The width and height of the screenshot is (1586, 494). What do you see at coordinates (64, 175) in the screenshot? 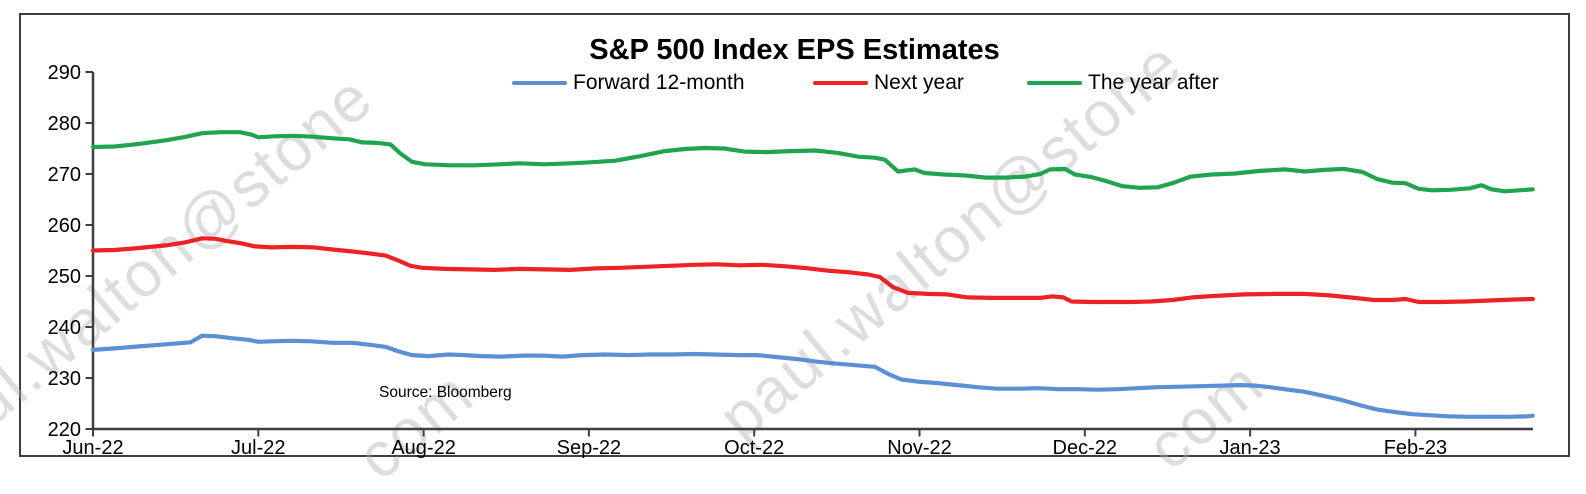
I see `y-tick-label: 270` at bounding box center [64, 175].